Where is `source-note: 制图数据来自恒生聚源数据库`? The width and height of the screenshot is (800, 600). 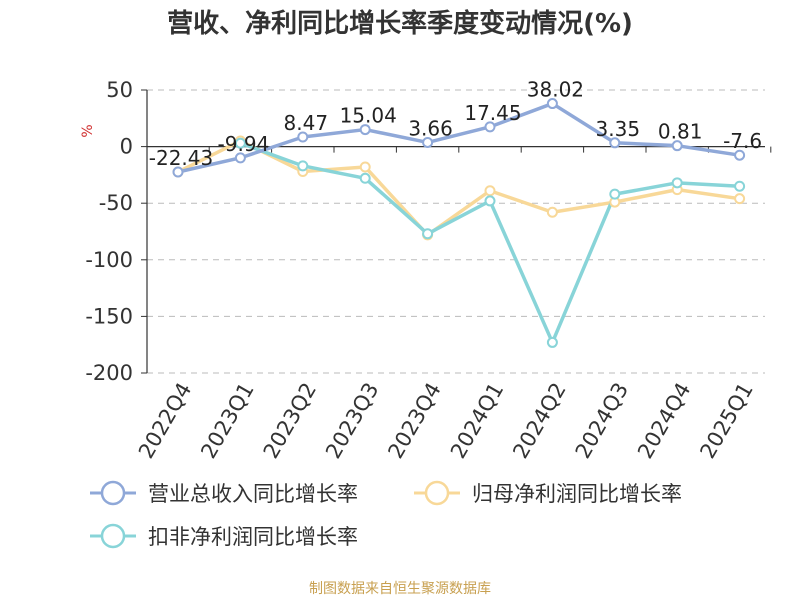
source-note: 制图数据来自恒生聚源数据库 is located at coordinates (400, 589).